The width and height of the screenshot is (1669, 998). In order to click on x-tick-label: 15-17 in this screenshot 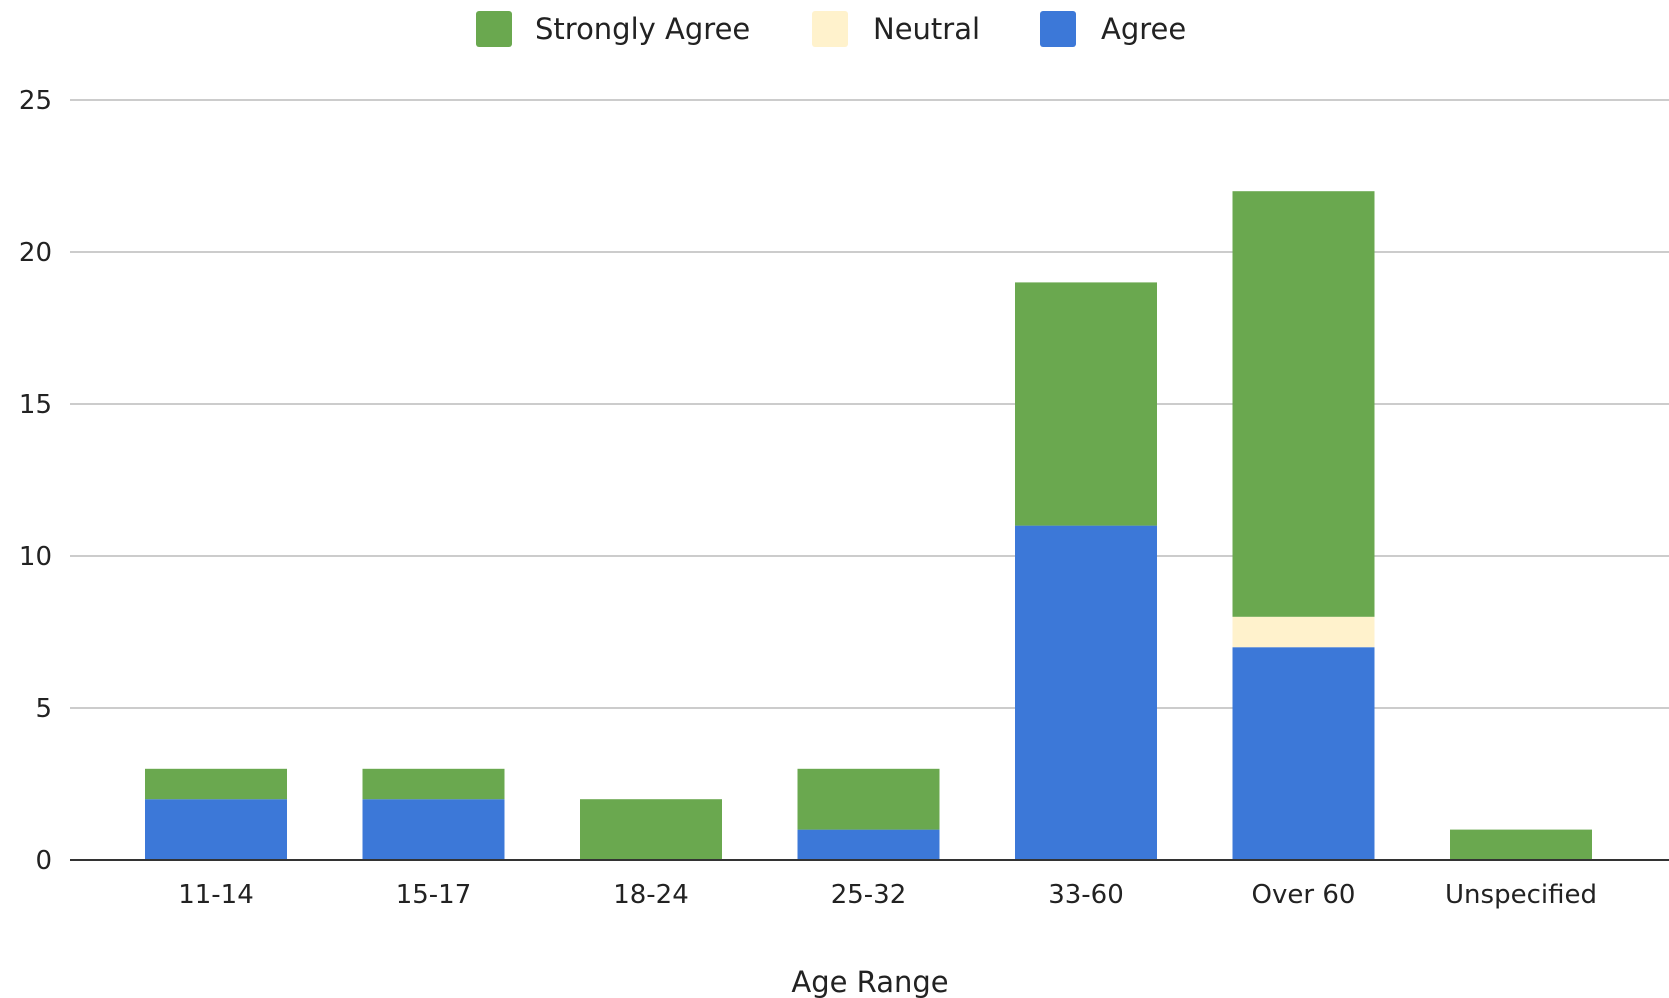, I will do `click(434, 895)`.